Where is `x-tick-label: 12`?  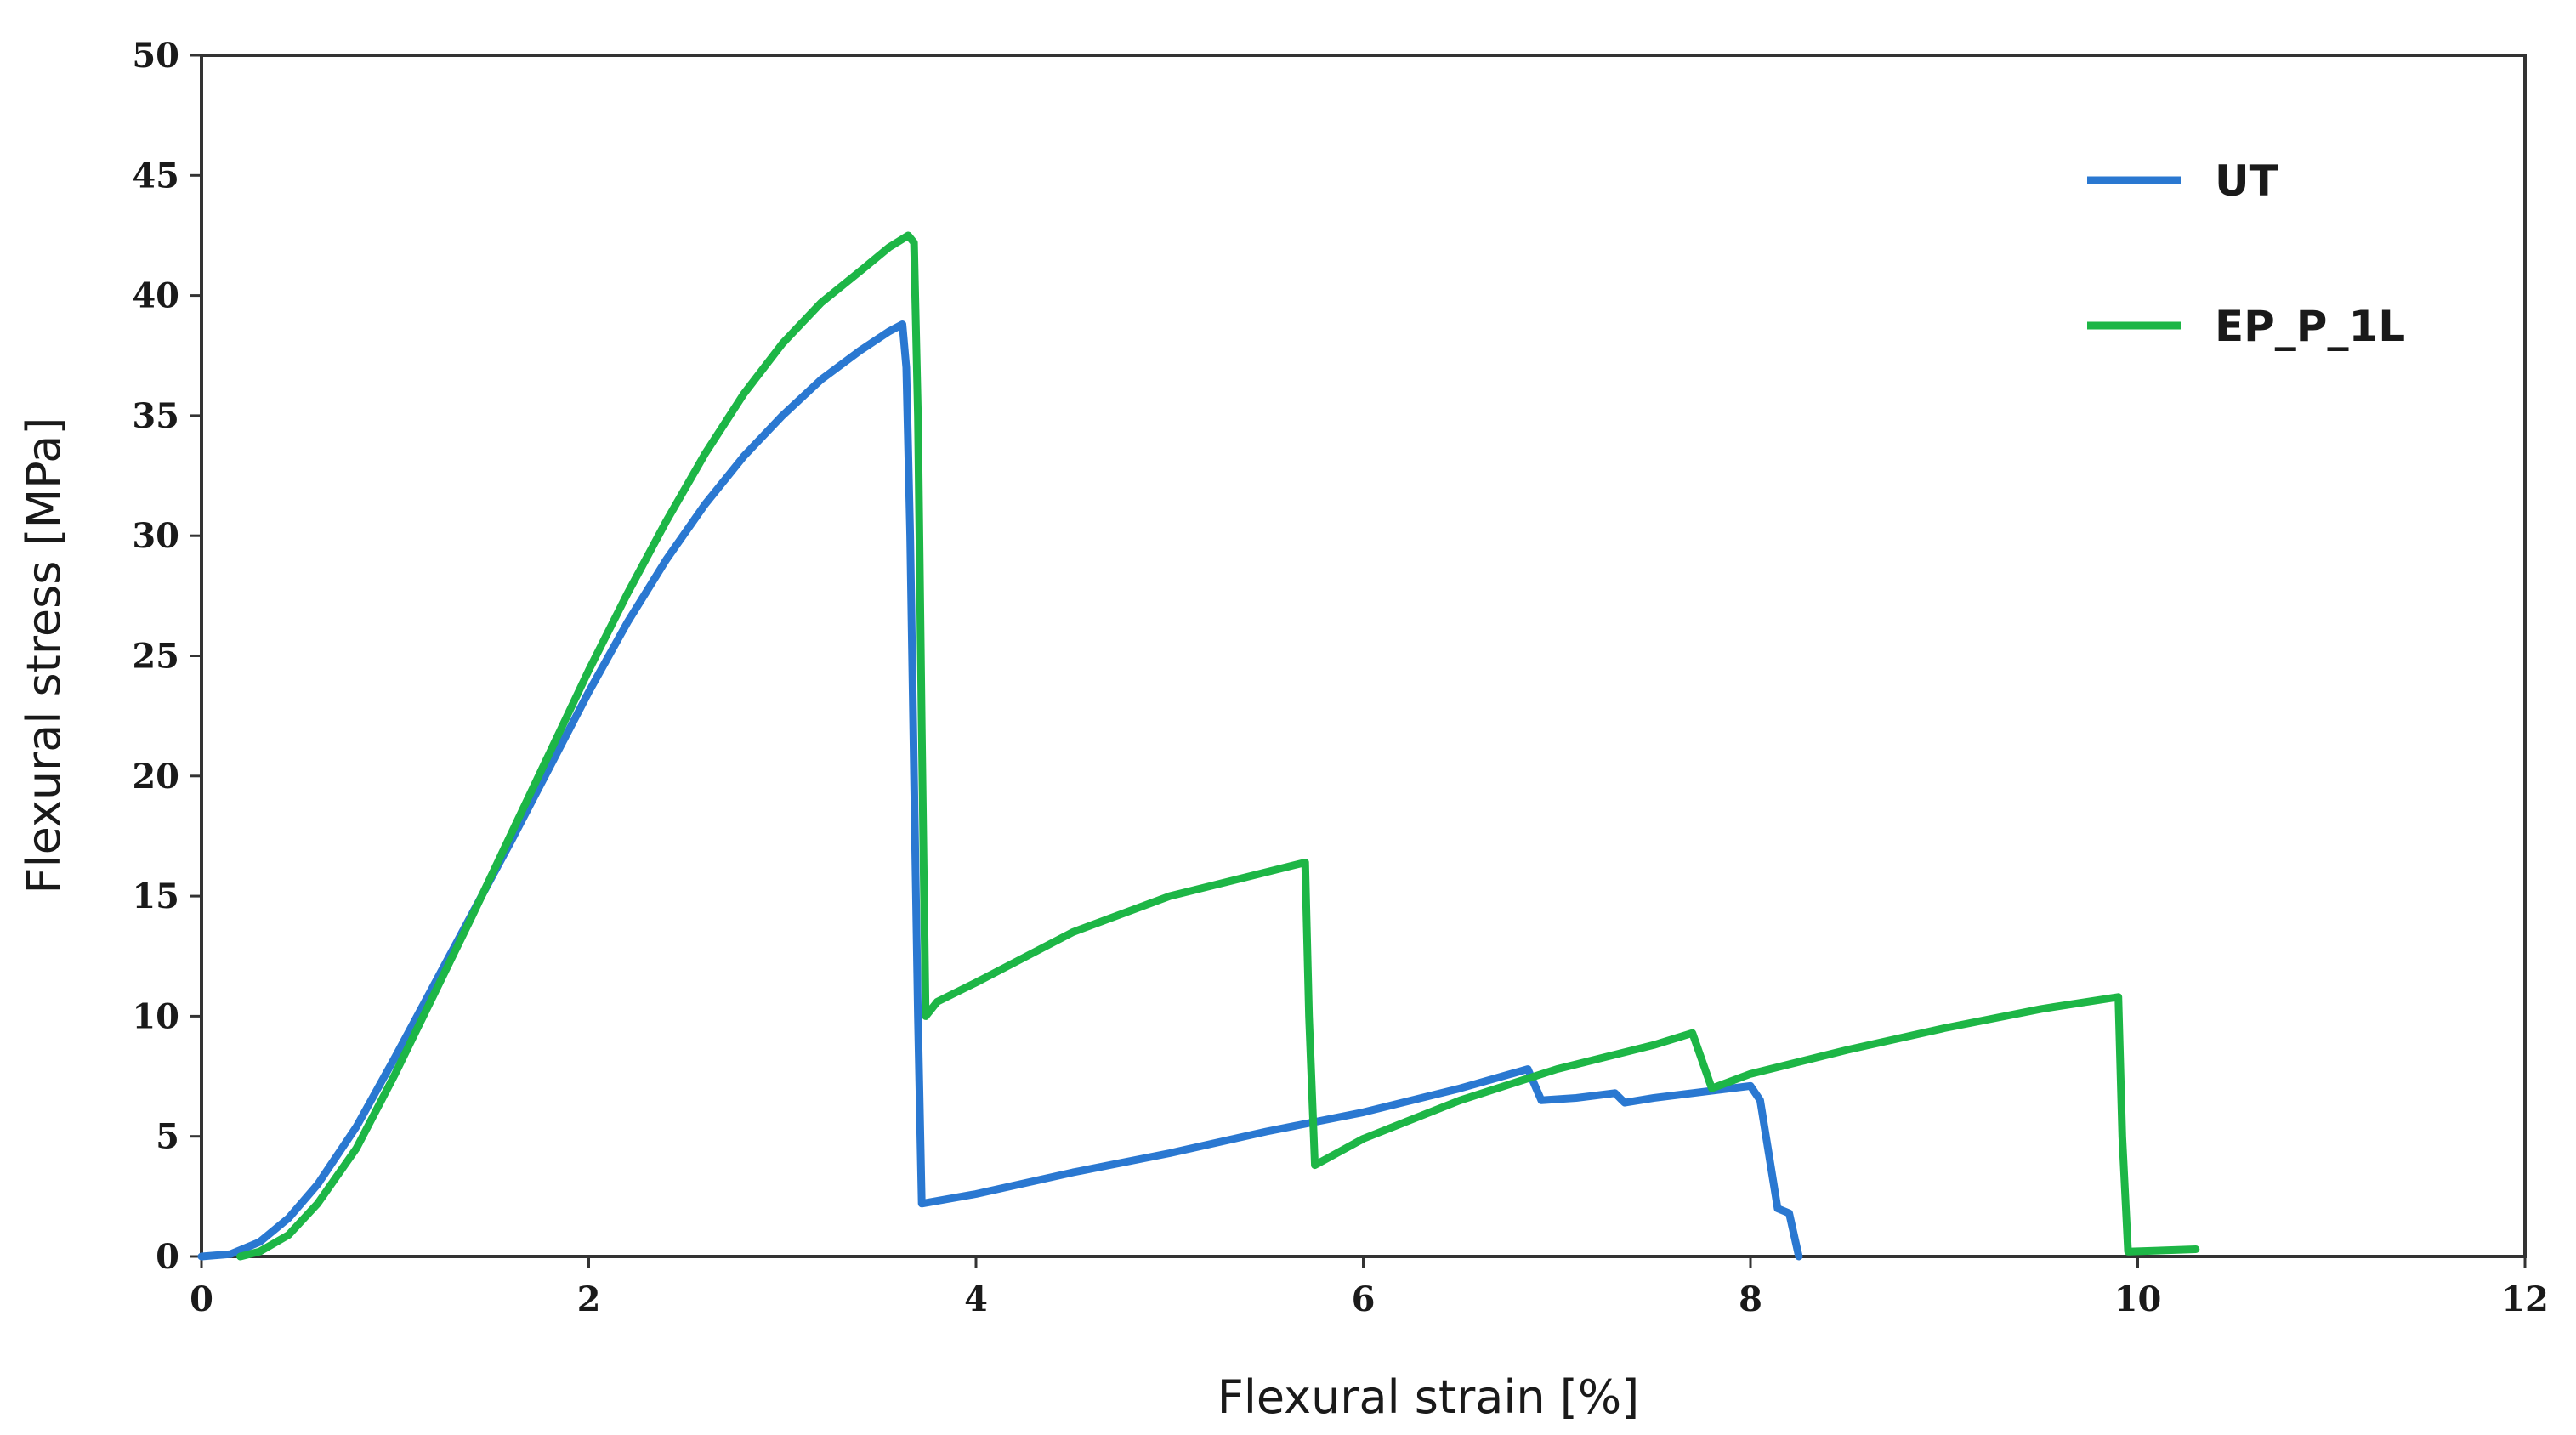
x-tick-label: 12 is located at coordinates (2525, 1299).